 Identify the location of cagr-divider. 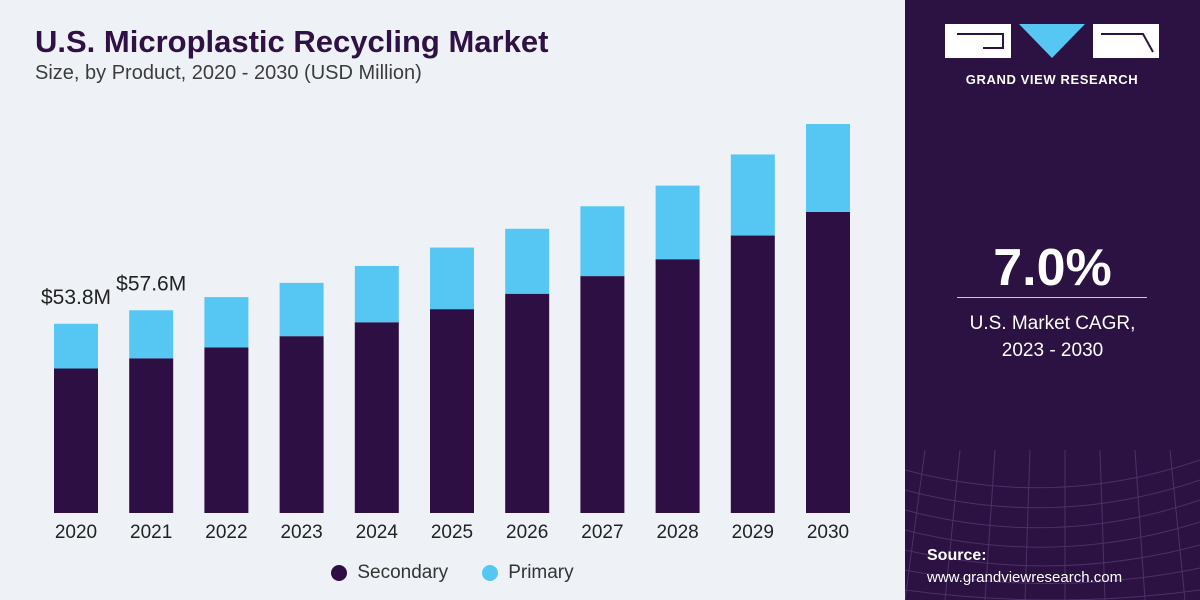
(1052, 297).